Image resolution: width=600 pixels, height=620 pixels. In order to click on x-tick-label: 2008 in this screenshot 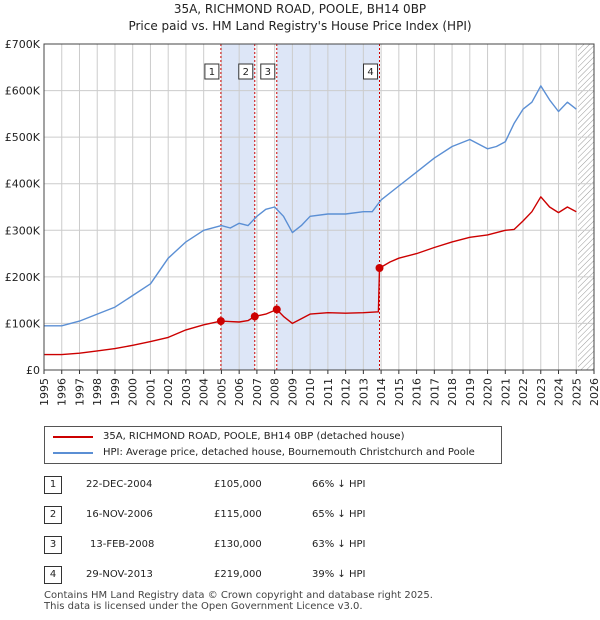, I will do `click(275, 392)`.